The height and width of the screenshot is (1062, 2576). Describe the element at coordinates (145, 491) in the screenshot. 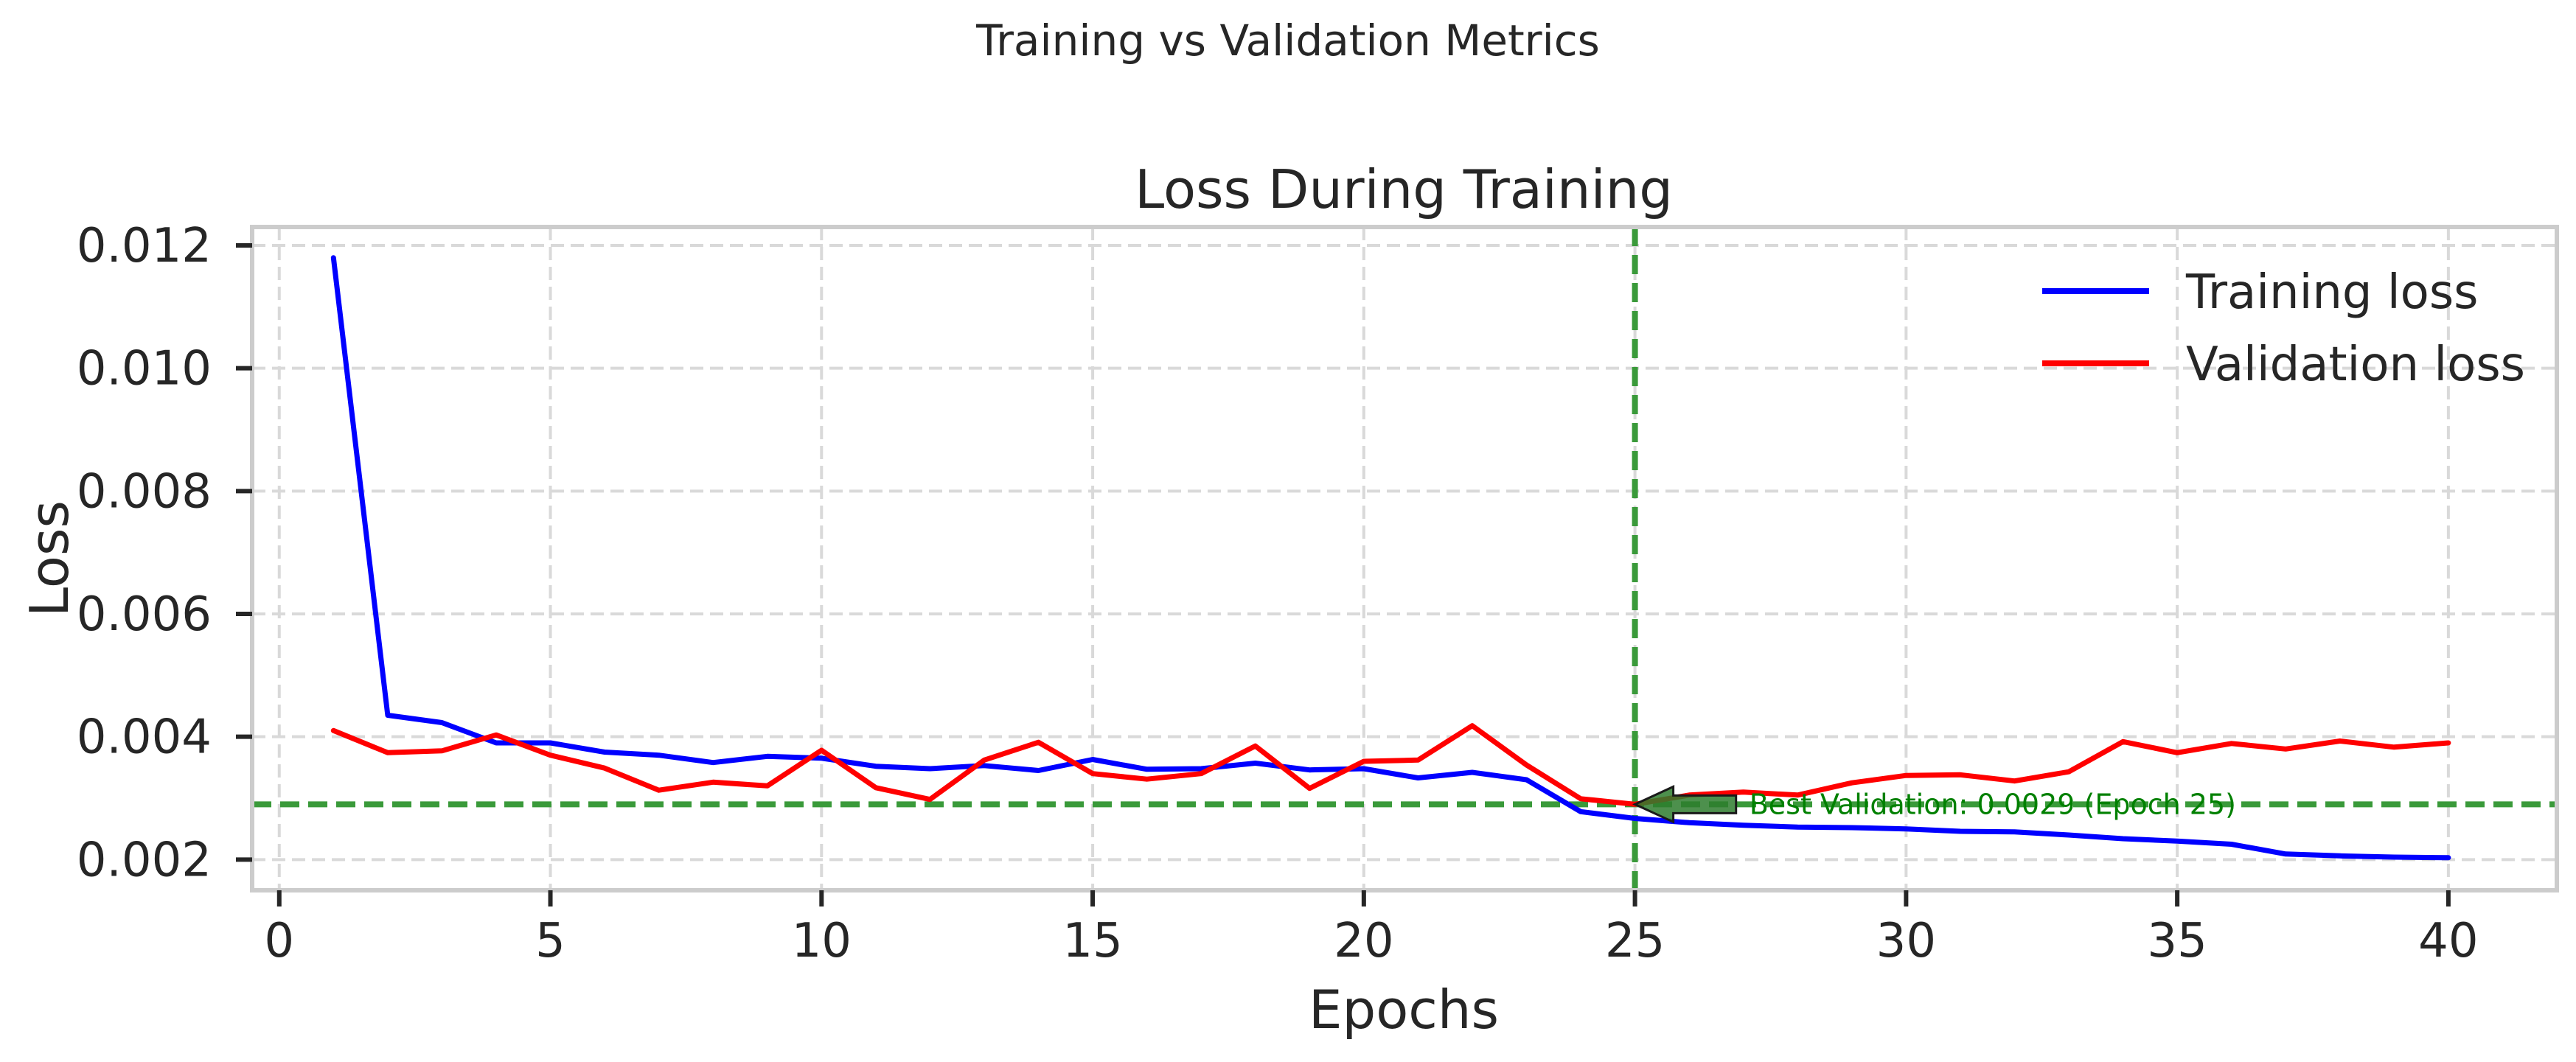

I see `y-tick-label: 0.008` at that location.